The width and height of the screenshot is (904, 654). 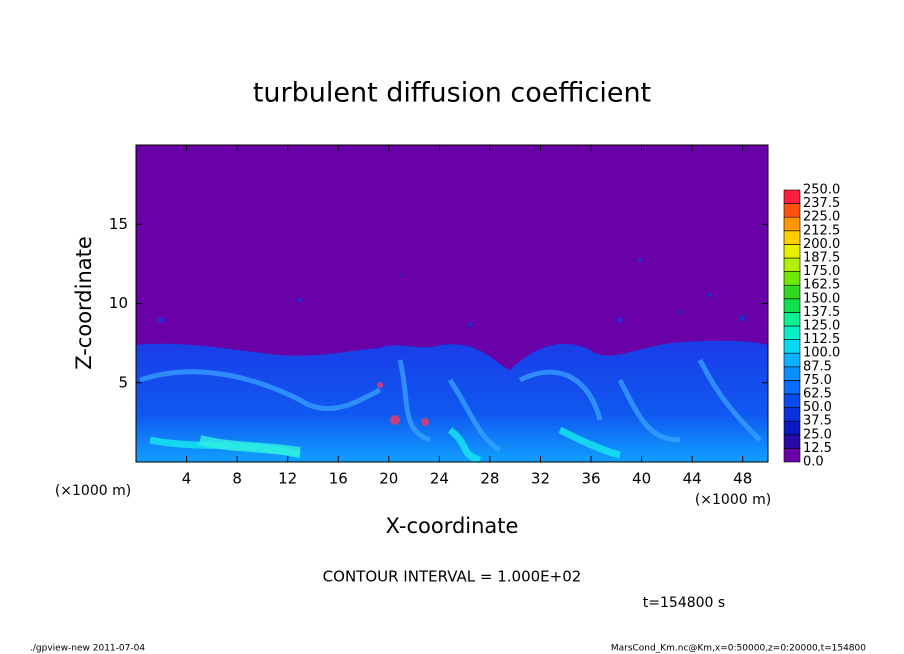 What do you see at coordinates (452, 577) in the screenshot?
I see `contour-interval: CONTOUR INTERVAL = 1.000E+02` at bounding box center [452, 577].